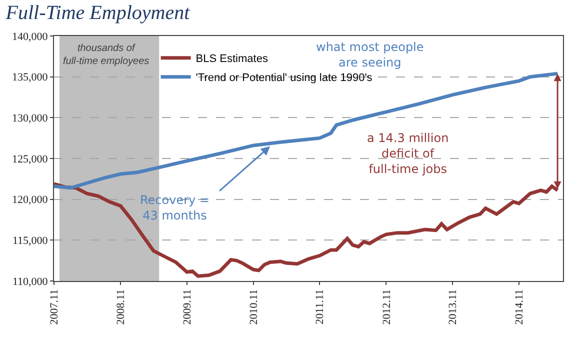  I want to click on y-tick-label: 115,000, so click(30, 241).